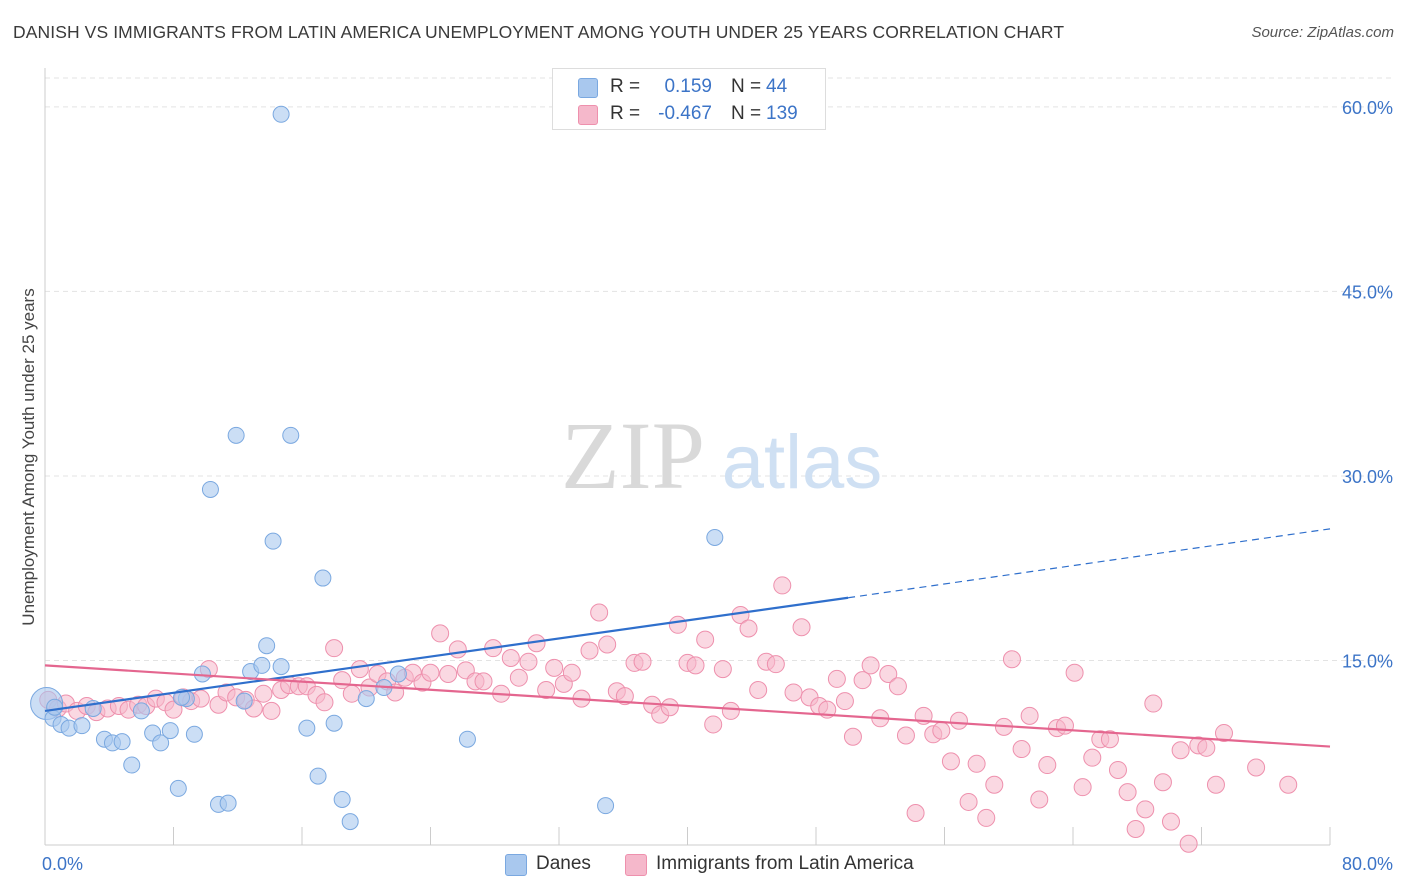  I want to click on n-label: N =, so click(746, 86).